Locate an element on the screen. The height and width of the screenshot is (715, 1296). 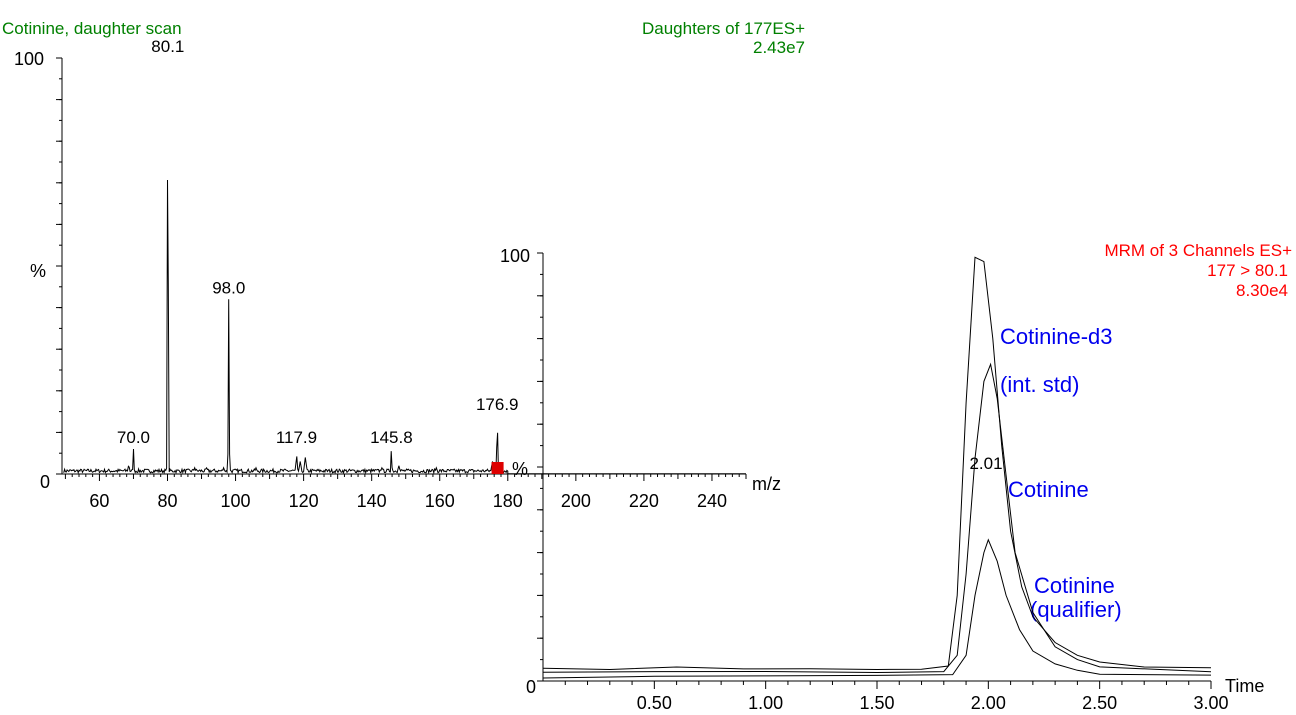
mrm-x-tick-label: 2.50 is located at coordinates (1099, 703).